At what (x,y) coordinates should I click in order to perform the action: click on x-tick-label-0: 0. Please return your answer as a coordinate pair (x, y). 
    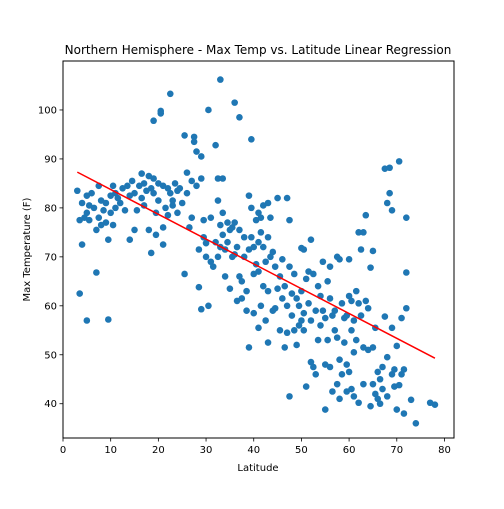
    Looking at the image, I should click on (63, 450).